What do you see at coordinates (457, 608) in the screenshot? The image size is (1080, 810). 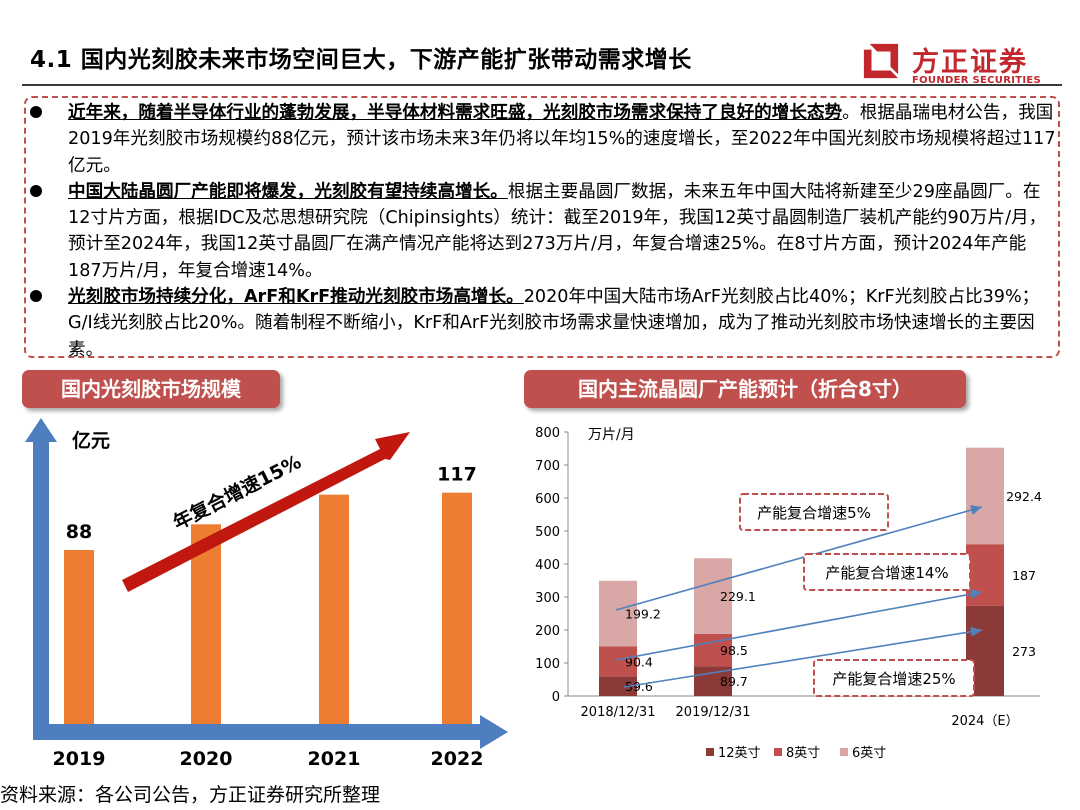 I see `bar-2022` at bounding box center [457, 608].